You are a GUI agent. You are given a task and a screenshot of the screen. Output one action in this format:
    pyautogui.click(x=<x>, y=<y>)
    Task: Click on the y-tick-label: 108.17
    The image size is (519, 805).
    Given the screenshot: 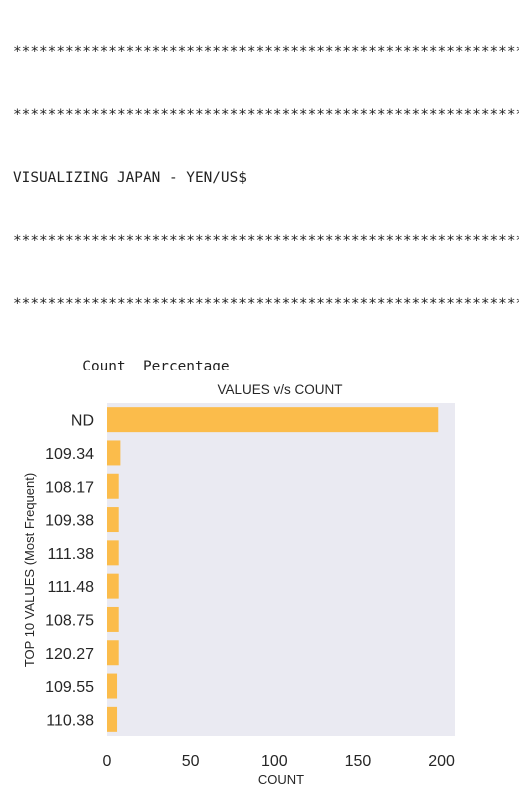 What is the action you would take?
    pyautogui.click(x=69, y=487)
    